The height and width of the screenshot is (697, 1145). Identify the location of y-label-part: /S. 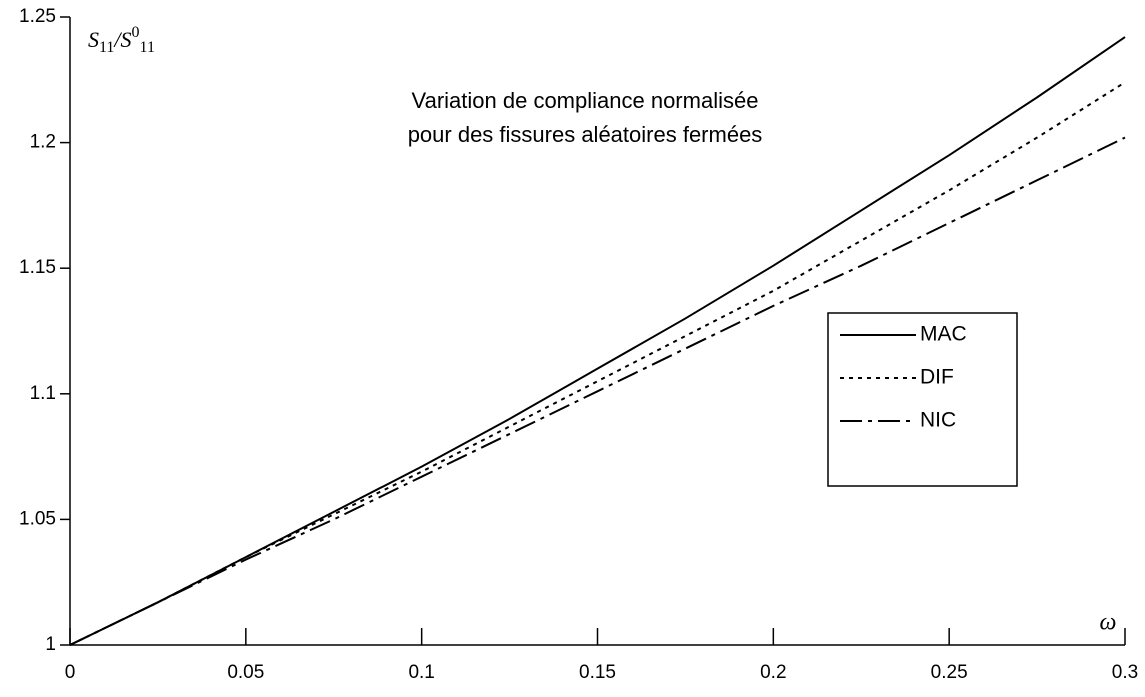
(121, 39).